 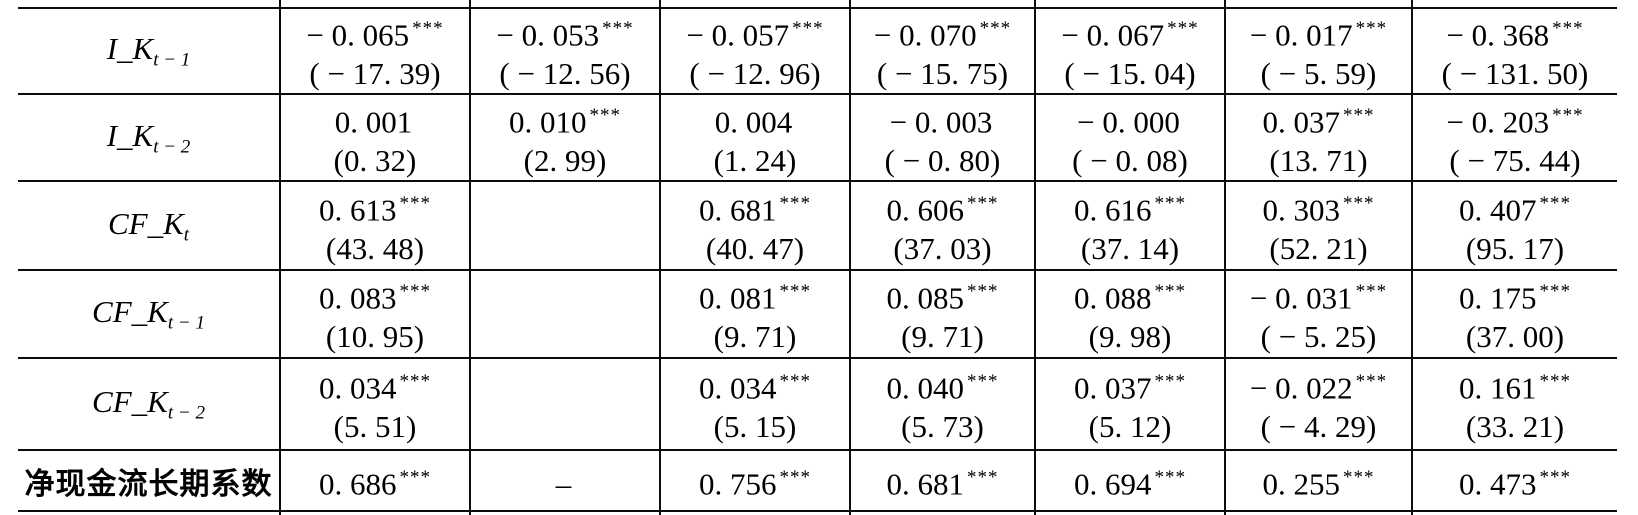 What do you see at coordinates (1130, 427) in the screenshot?
I see `t-statistic: (5. 12)` at bounding box center [1130, 427].